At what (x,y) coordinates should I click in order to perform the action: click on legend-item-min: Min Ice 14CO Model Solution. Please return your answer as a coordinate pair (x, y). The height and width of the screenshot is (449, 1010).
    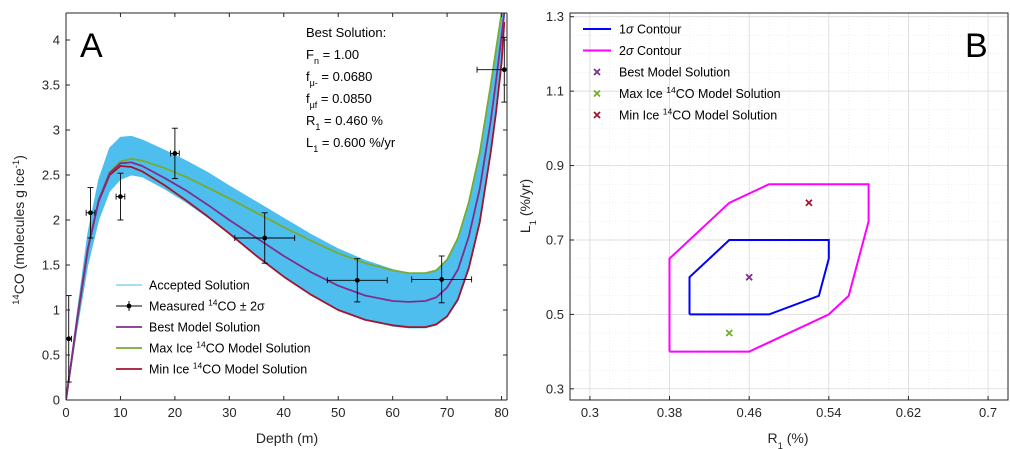
    Looking at the image, I should click on (211, 369).